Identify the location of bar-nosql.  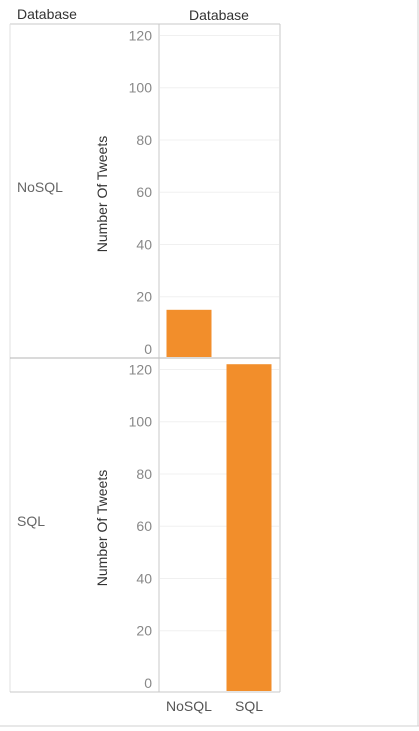
(189, 333).